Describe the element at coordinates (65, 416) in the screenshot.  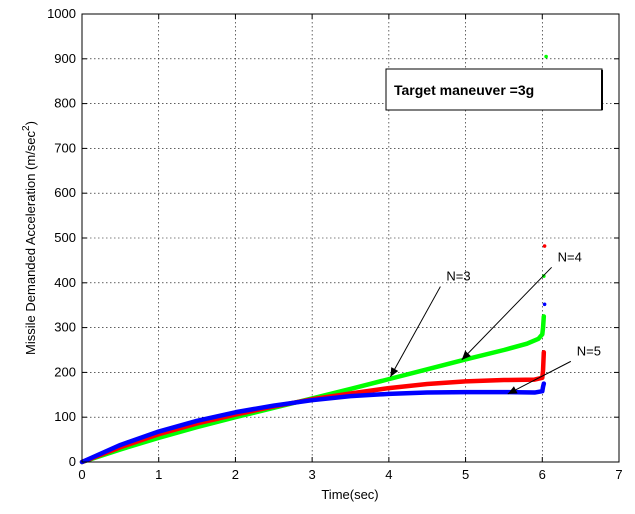
I see `y-tick-label: 100` at that location.